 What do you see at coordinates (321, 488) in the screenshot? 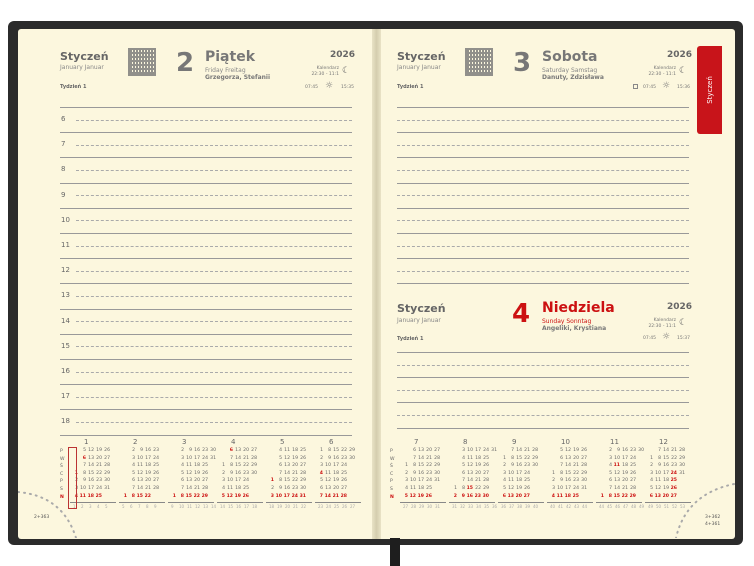
I see `calendar-day: 6` at bounding box center [321, 488].